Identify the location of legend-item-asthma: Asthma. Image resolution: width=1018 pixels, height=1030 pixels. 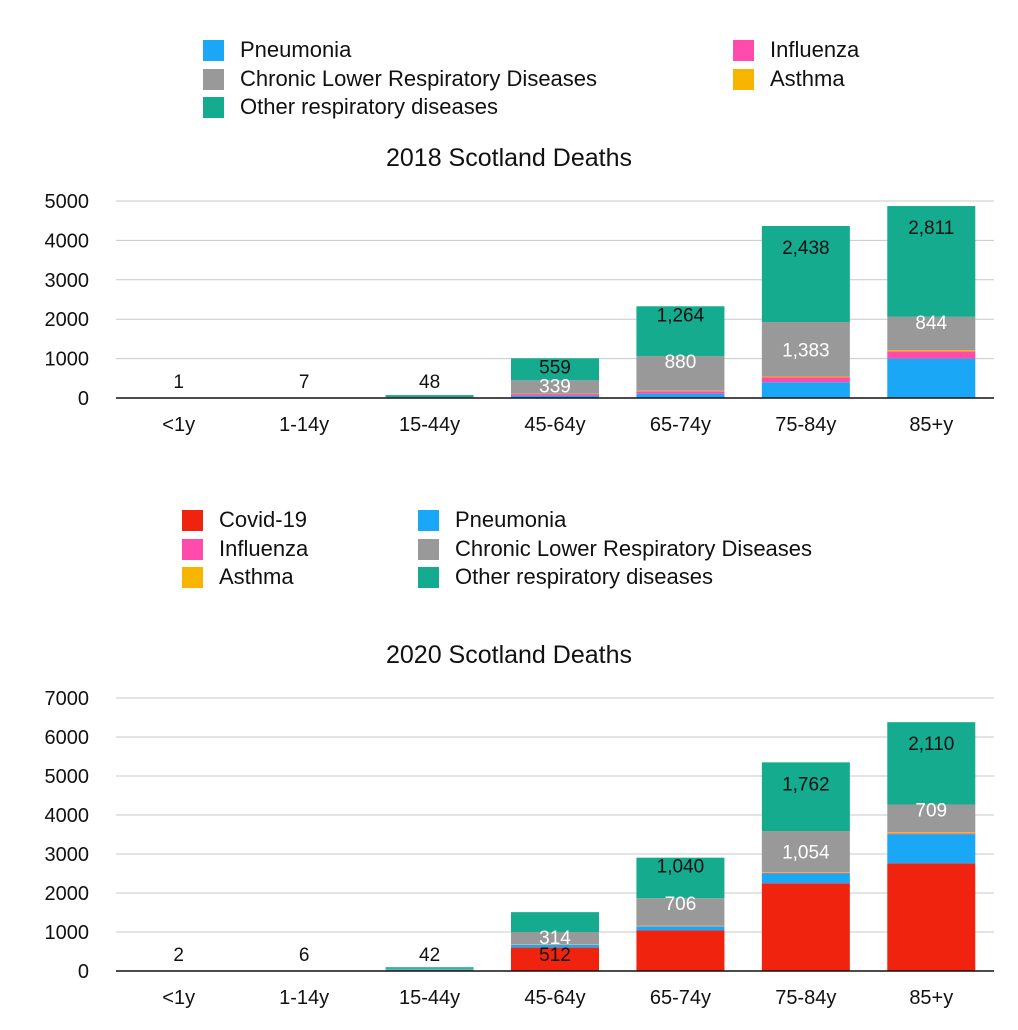
(789, 79).